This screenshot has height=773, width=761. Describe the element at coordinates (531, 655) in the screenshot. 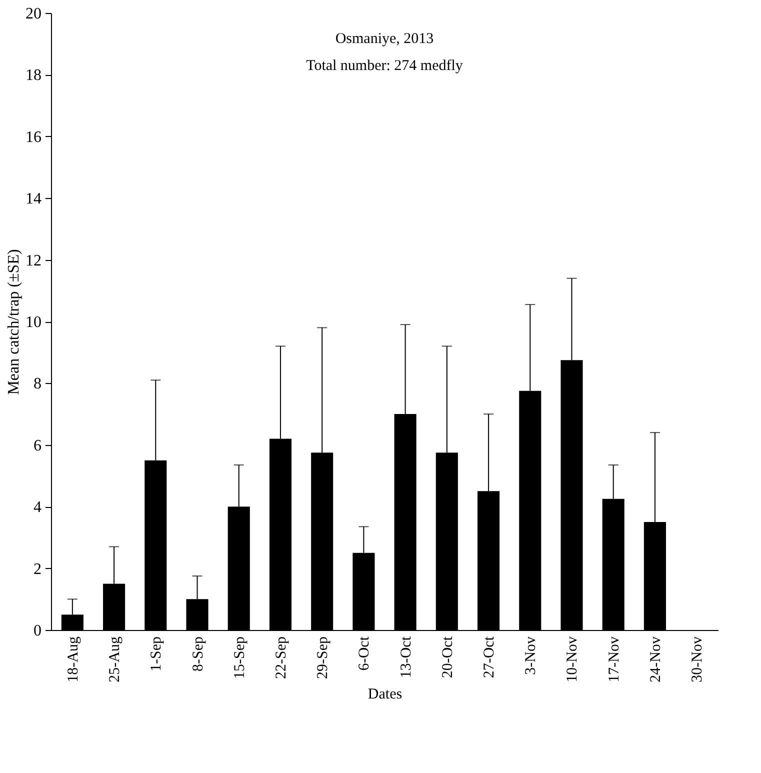

I see `x-tick-label: 3-Nov` at that location.